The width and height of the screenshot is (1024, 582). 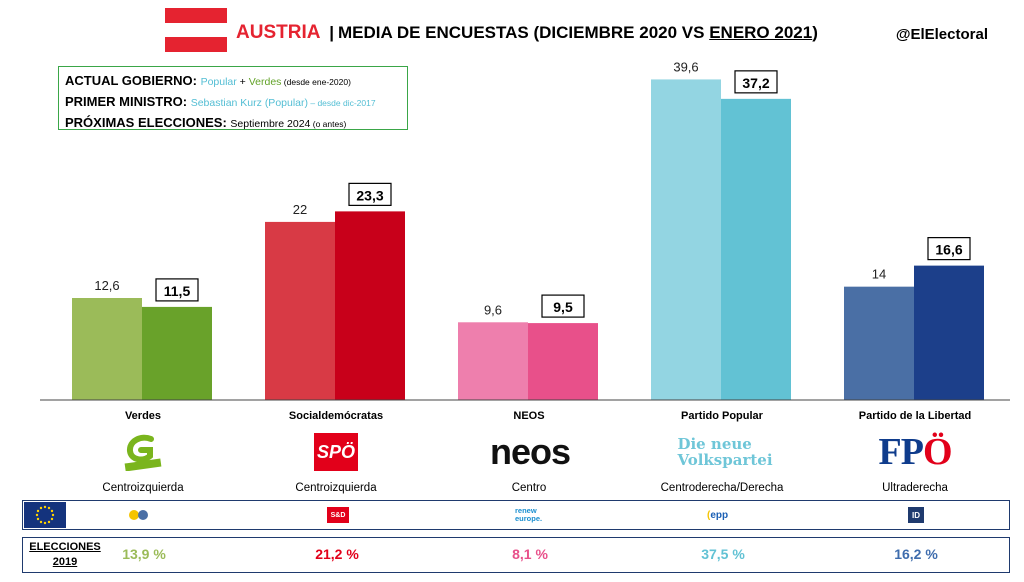 I want to click on party-name-socialdemocratas: Socialdemócratas, so click(x=336, y=416).